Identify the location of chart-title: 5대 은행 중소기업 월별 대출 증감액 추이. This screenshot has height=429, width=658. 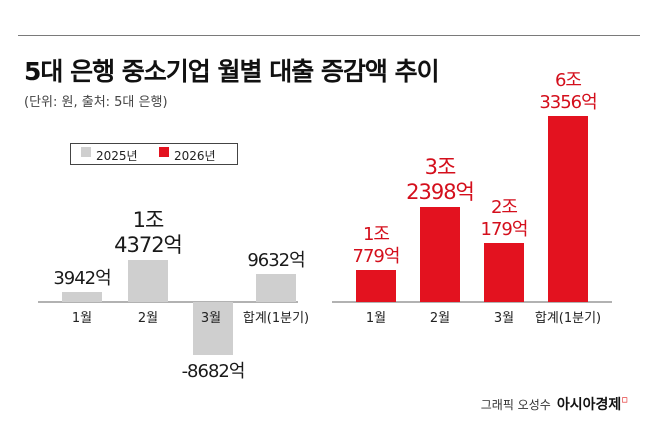
(232, 71).